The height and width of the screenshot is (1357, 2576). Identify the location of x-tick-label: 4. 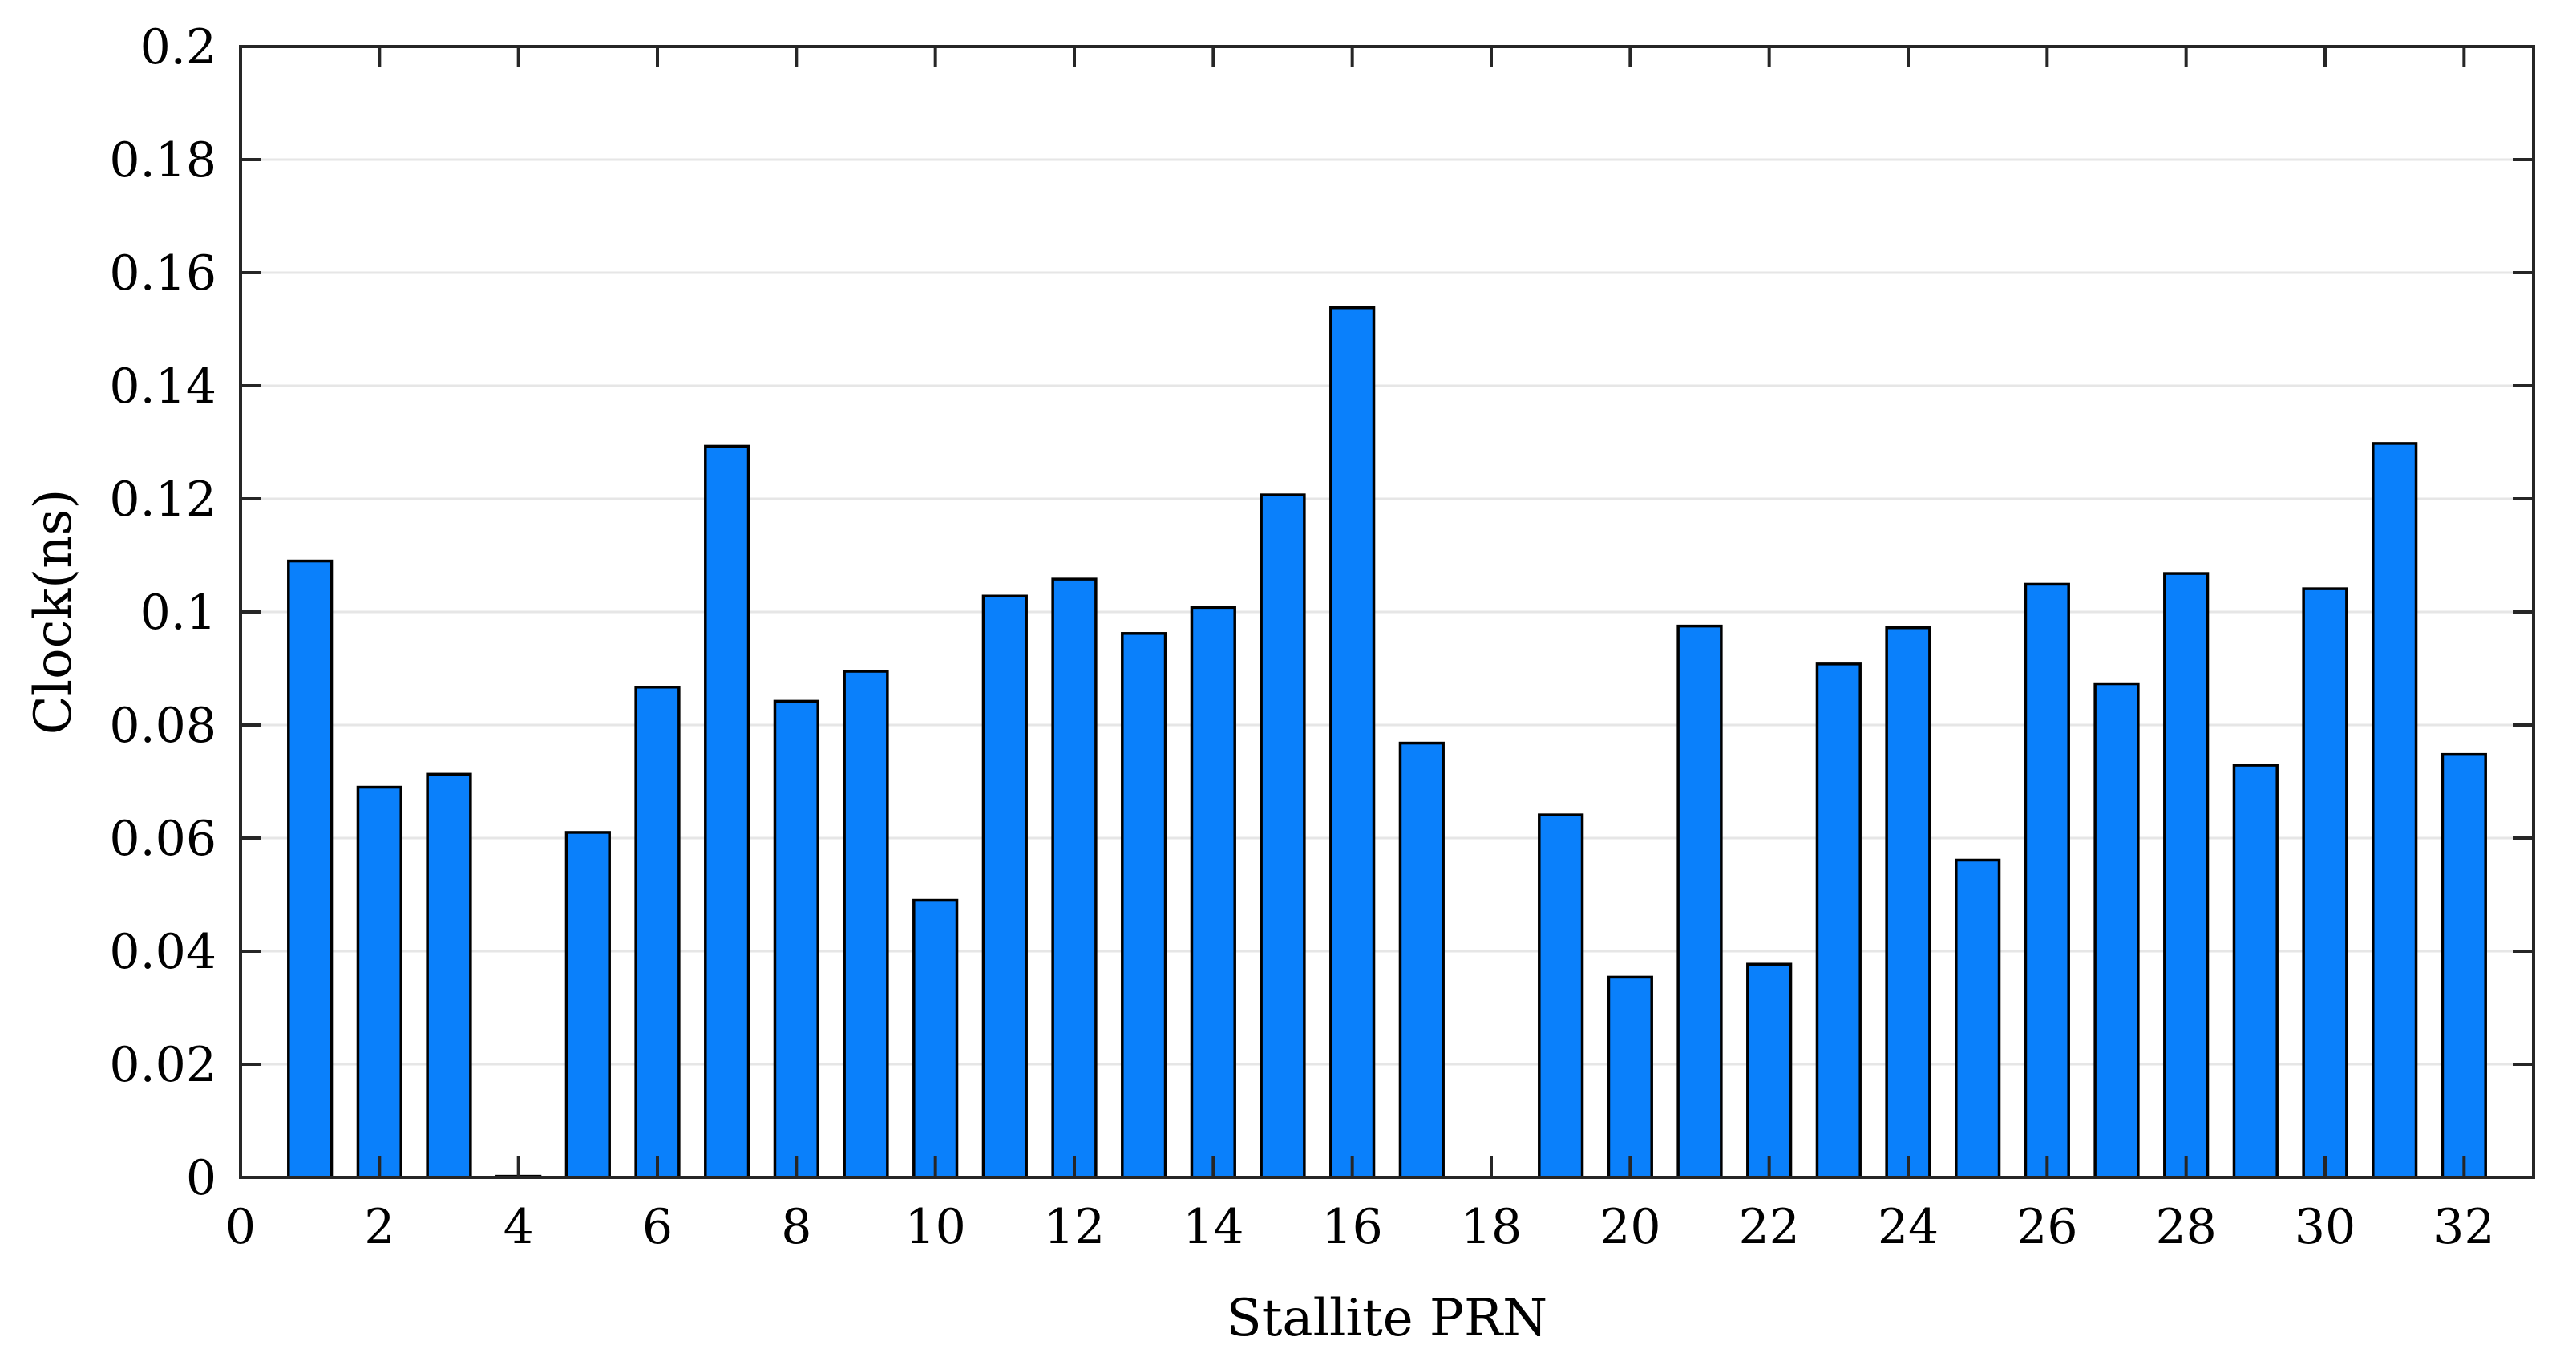
(518, 1227).